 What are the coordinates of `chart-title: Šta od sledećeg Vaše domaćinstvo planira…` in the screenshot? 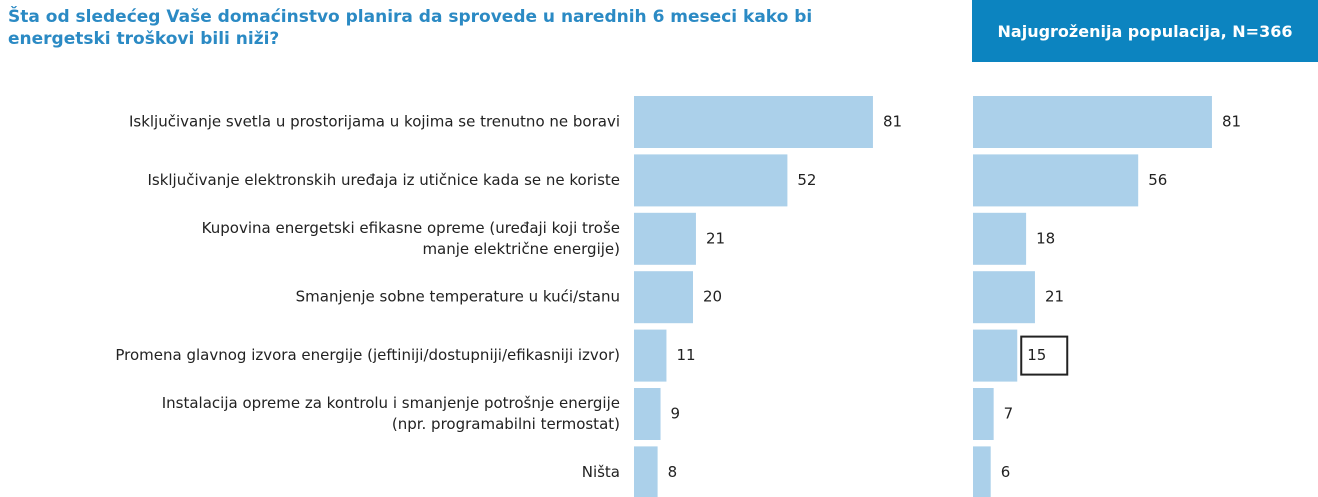 It's located at (410, 28).